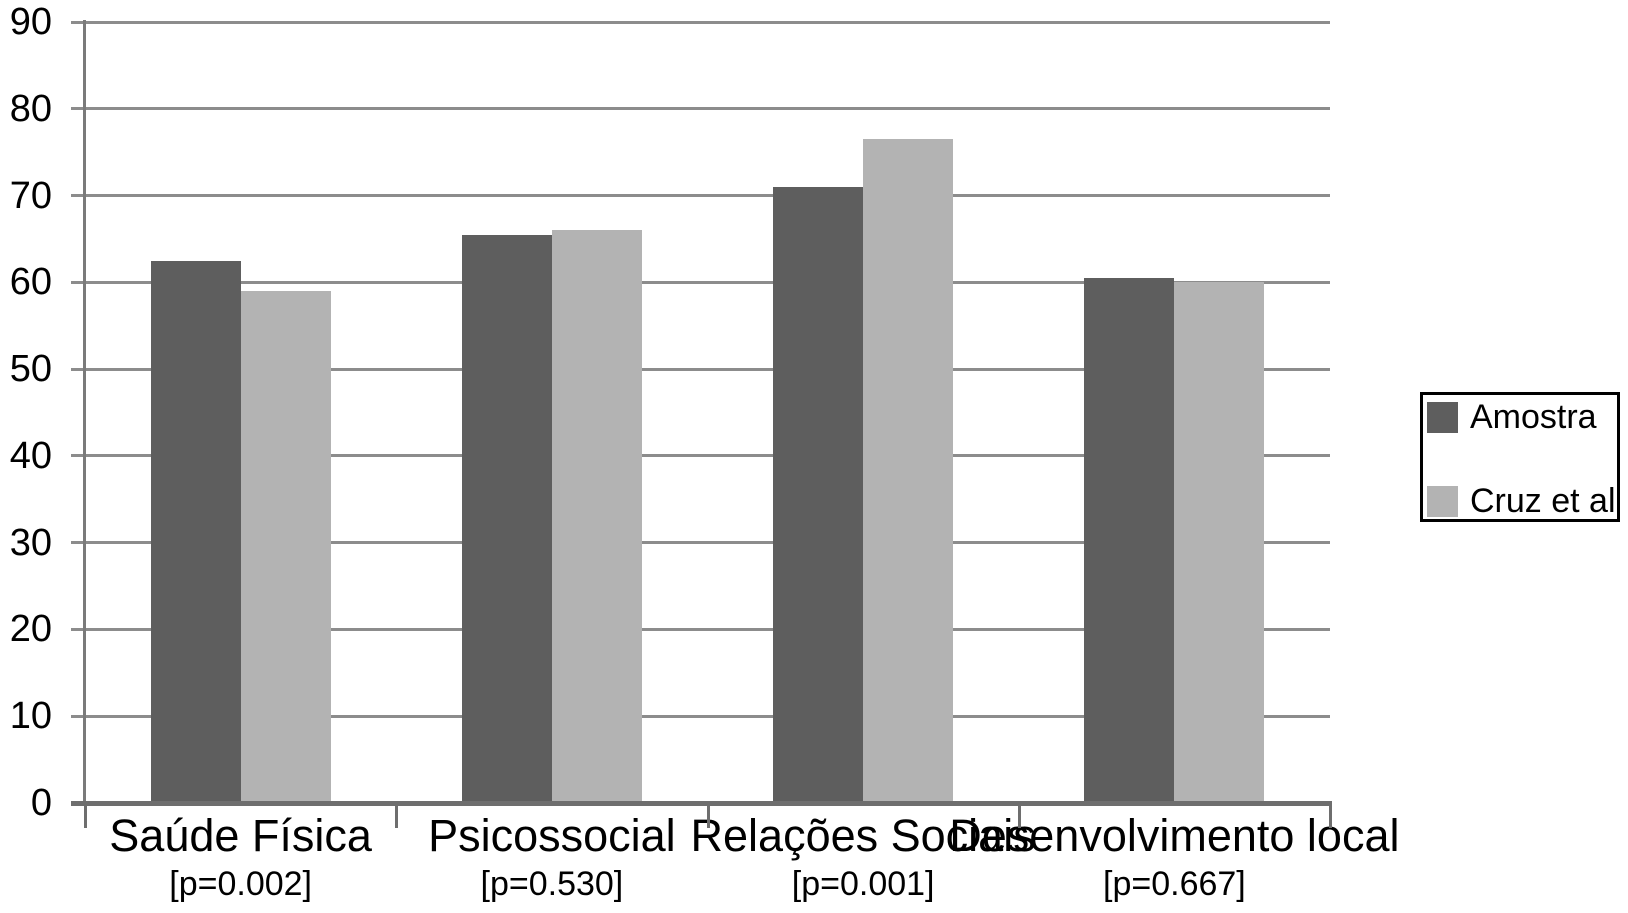 The image size is (1628, 913). I want to click on bar-series2-cat1, so click(285, 547).